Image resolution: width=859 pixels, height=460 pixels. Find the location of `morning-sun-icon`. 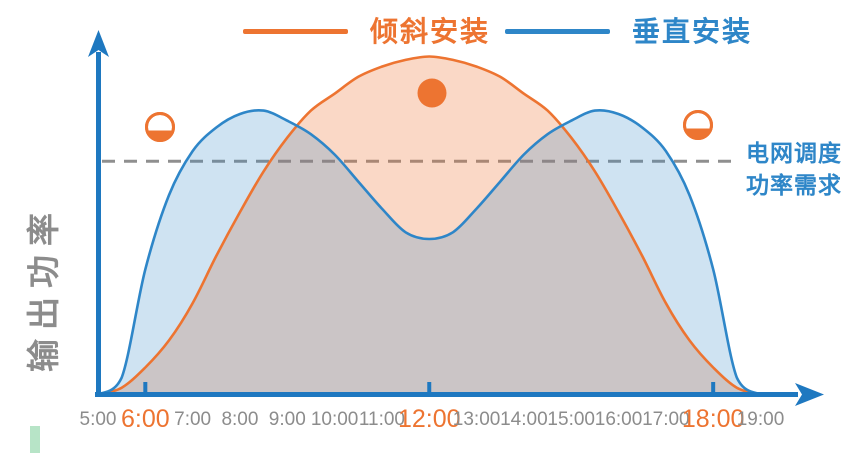

morning-sun-icon is located at coordinates (160, 127).